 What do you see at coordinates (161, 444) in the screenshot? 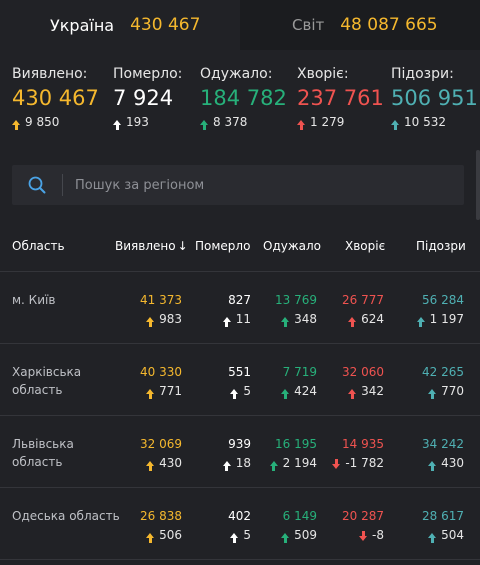
I see `confirmed-value: 32 069` at bounding box center [161, 444].